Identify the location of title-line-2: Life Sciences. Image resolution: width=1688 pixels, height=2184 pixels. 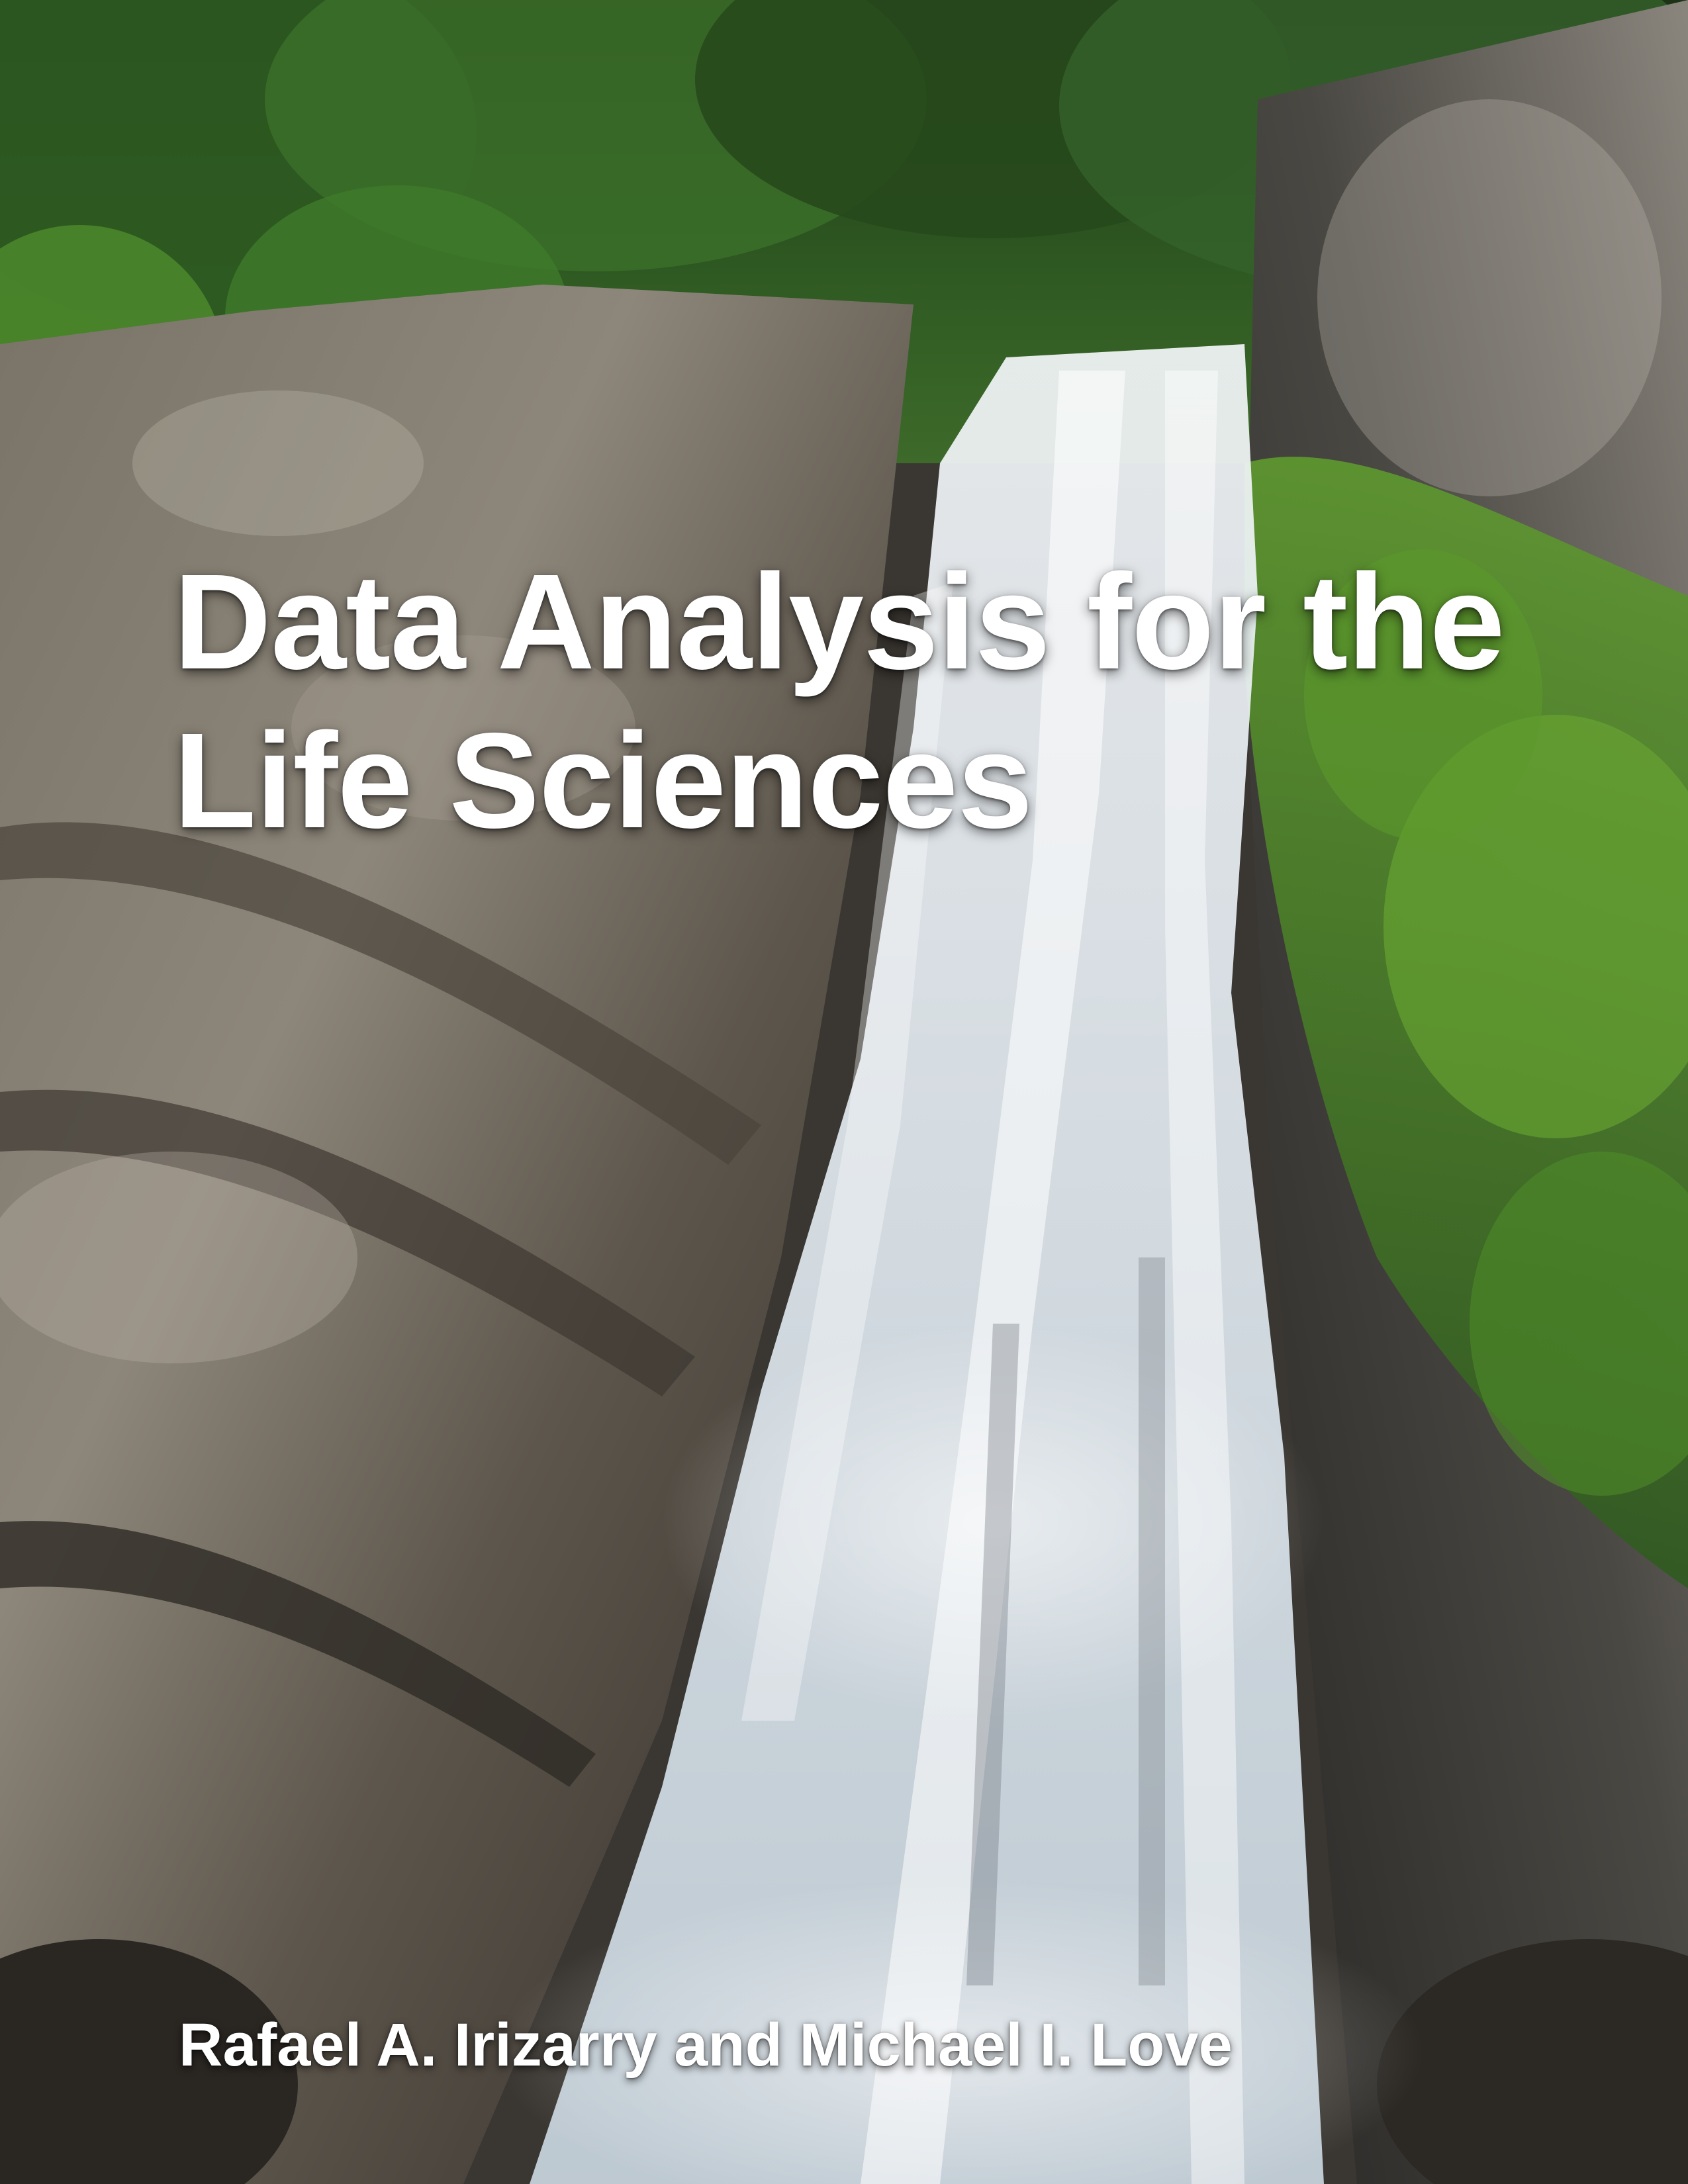
(603, 781).